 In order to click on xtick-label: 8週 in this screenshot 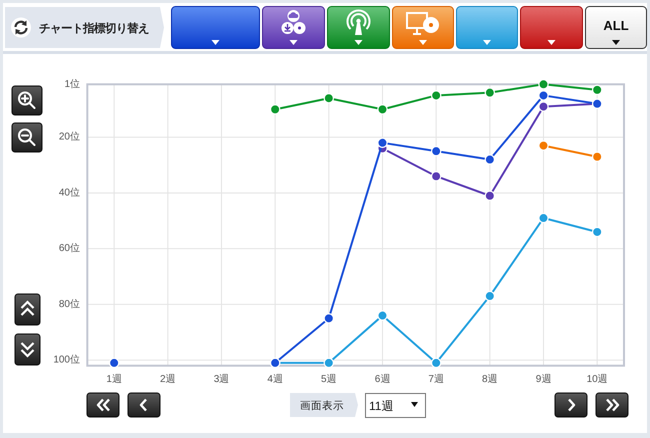, I will do `click(490, 379)`.